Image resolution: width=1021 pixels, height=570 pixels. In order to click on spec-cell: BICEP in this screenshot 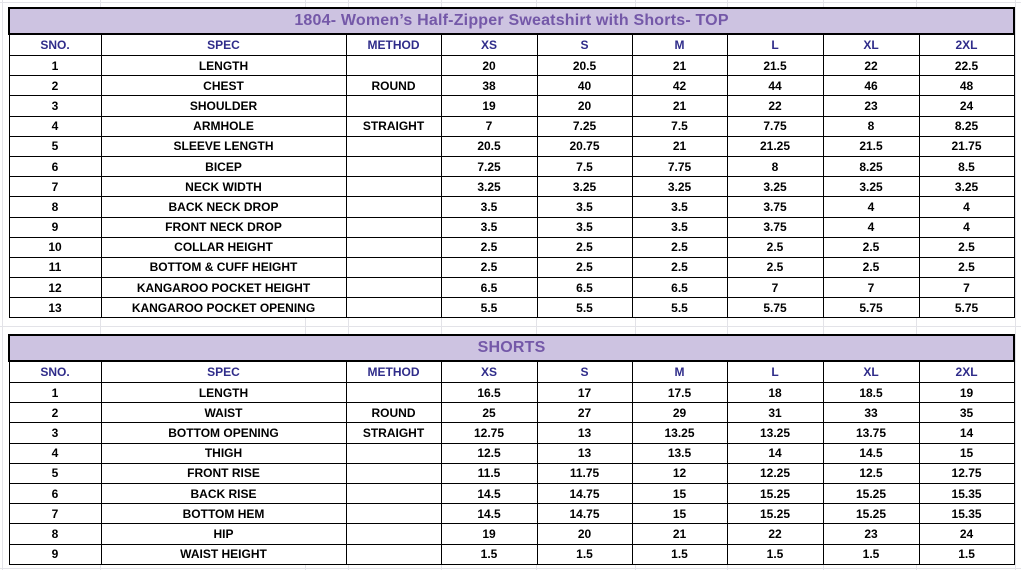, I will do `click(223, 166)`.